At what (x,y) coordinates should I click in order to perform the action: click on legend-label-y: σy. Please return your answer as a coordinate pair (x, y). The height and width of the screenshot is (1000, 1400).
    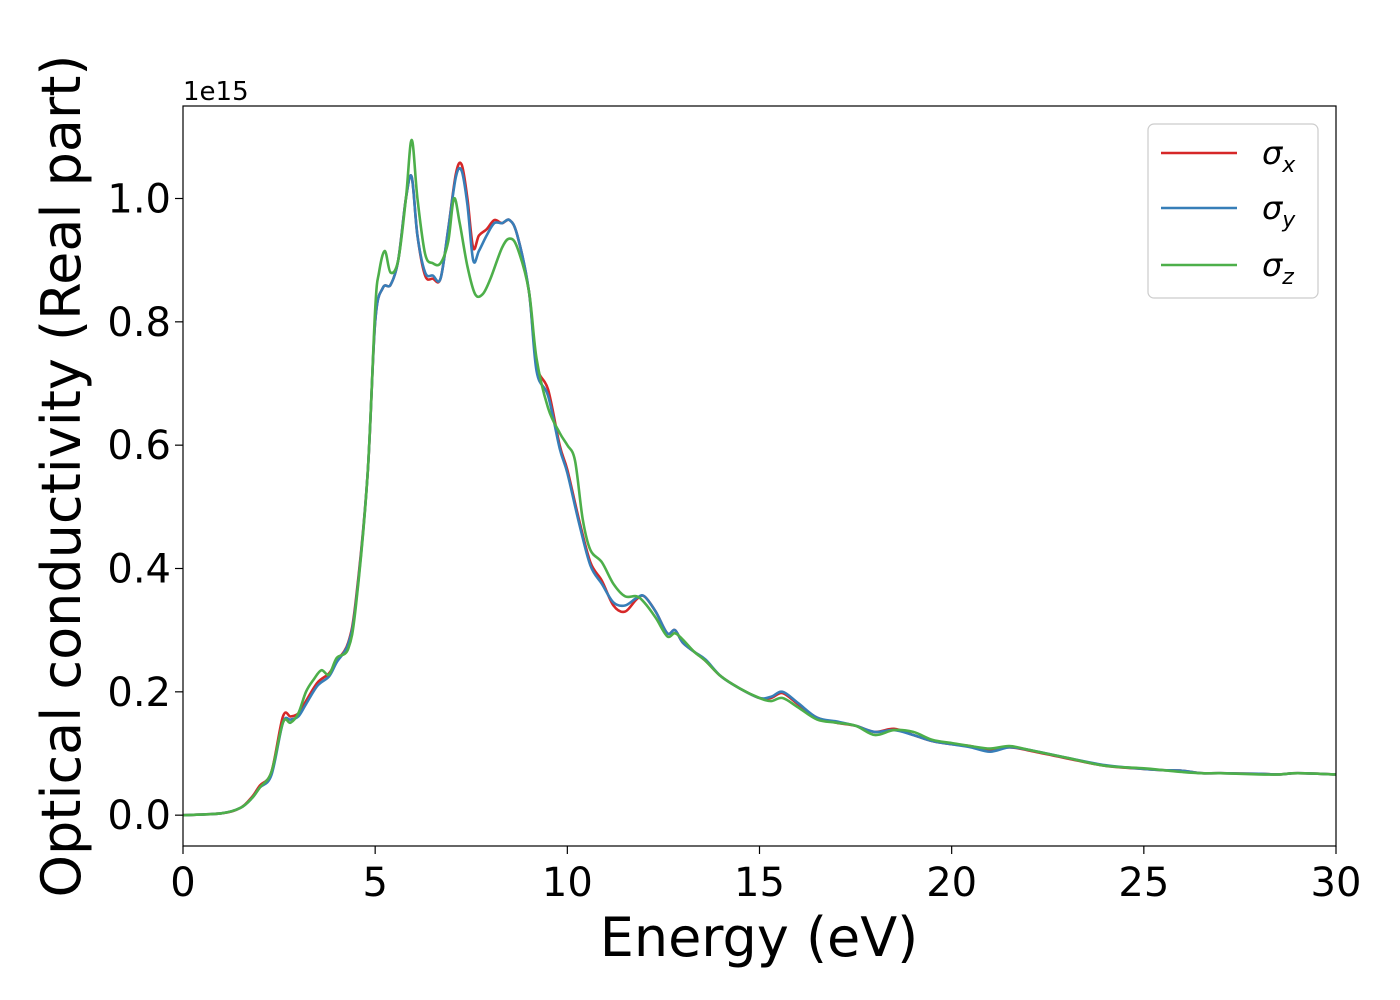
    Looking at the image, I should click on (1279, 211).